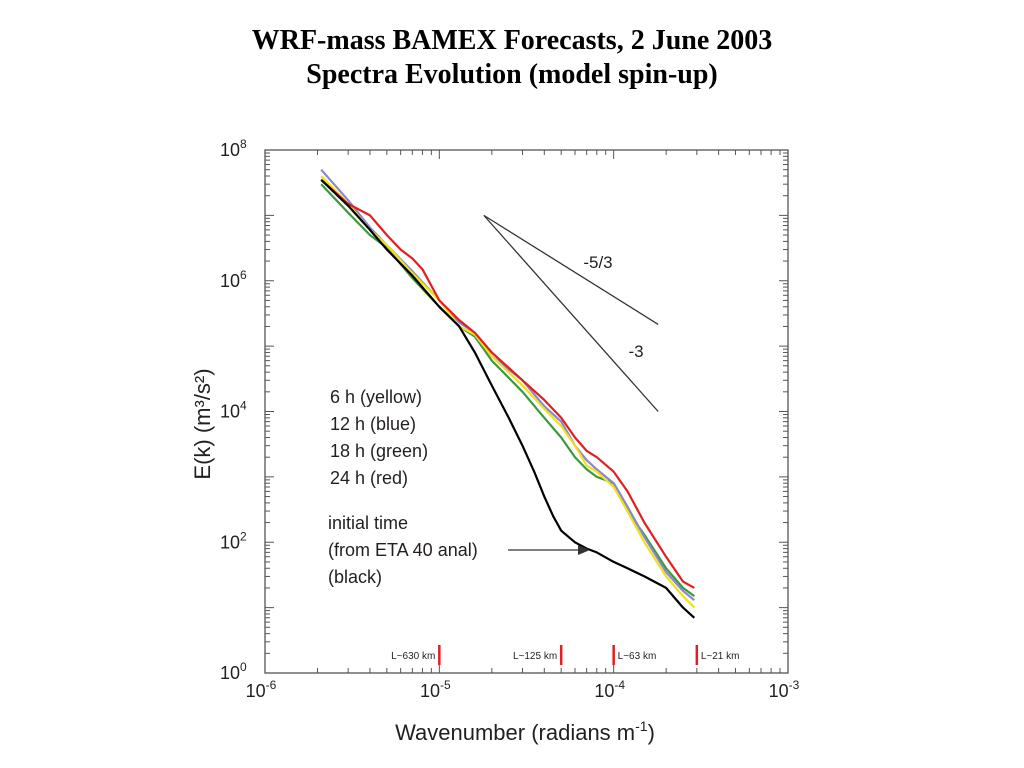 The height and width of the screenshot is (768, 1024). I want to click on slope-reference-lines: -5/3 -3, so click(571, 313).